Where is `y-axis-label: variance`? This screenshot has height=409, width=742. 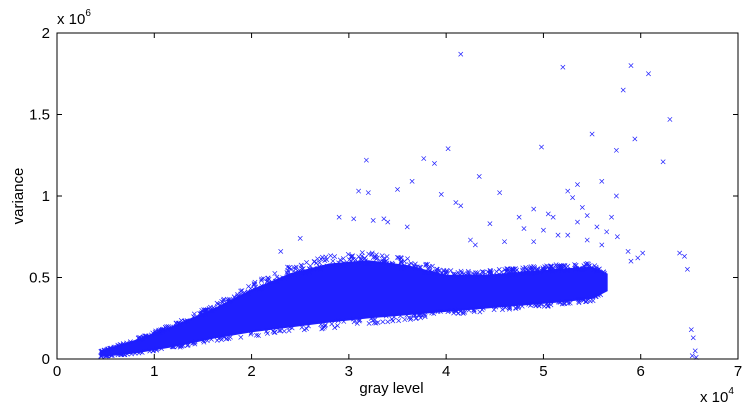 y-axis-label: variance is located at coordinates (18, 196).